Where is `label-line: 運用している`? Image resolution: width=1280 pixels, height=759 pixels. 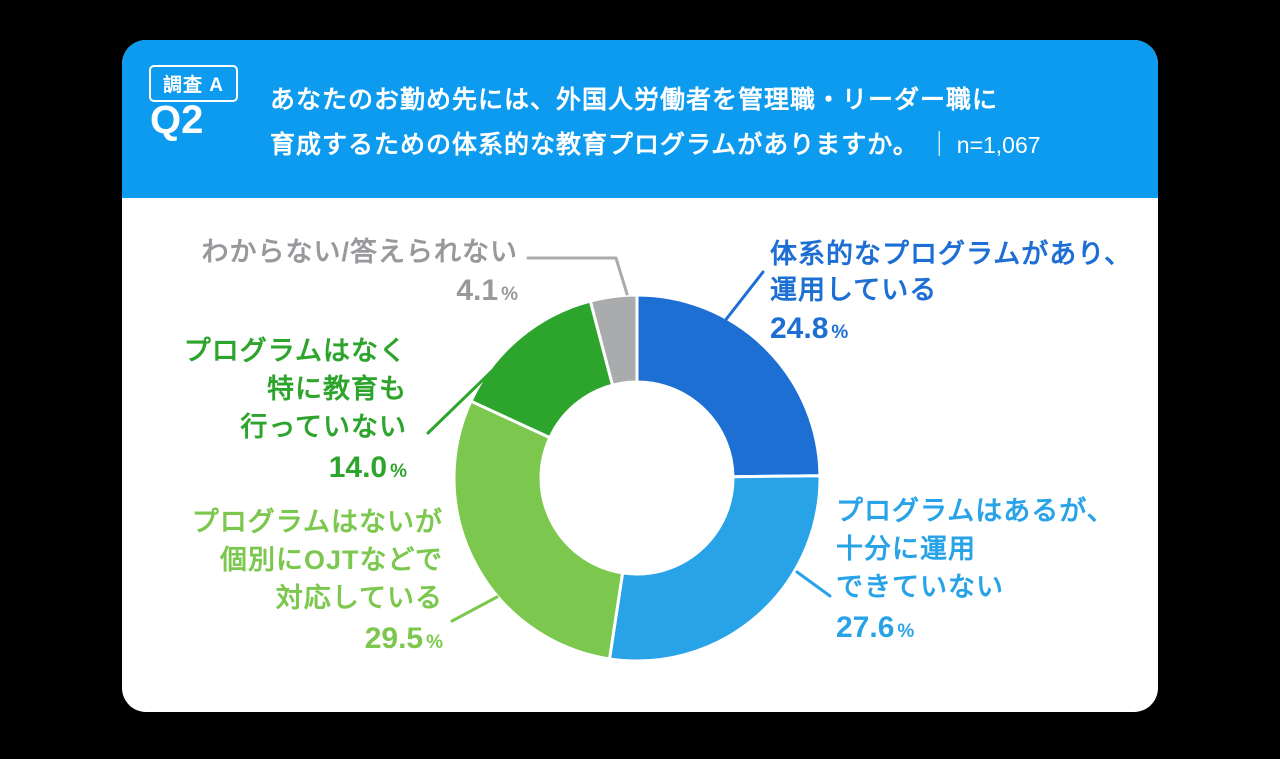
label-line: 運用している is located at coordinates (854, 290).